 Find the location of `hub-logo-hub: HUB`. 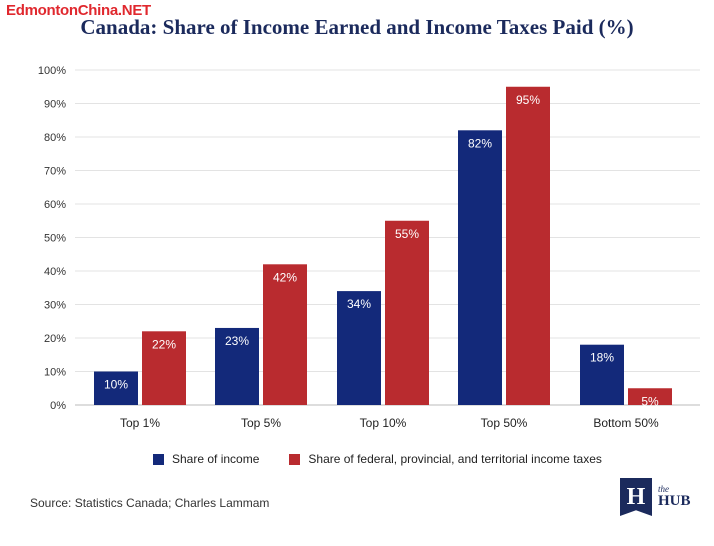

hub-logo-hub: HUB is located at coordinates (674, 501).